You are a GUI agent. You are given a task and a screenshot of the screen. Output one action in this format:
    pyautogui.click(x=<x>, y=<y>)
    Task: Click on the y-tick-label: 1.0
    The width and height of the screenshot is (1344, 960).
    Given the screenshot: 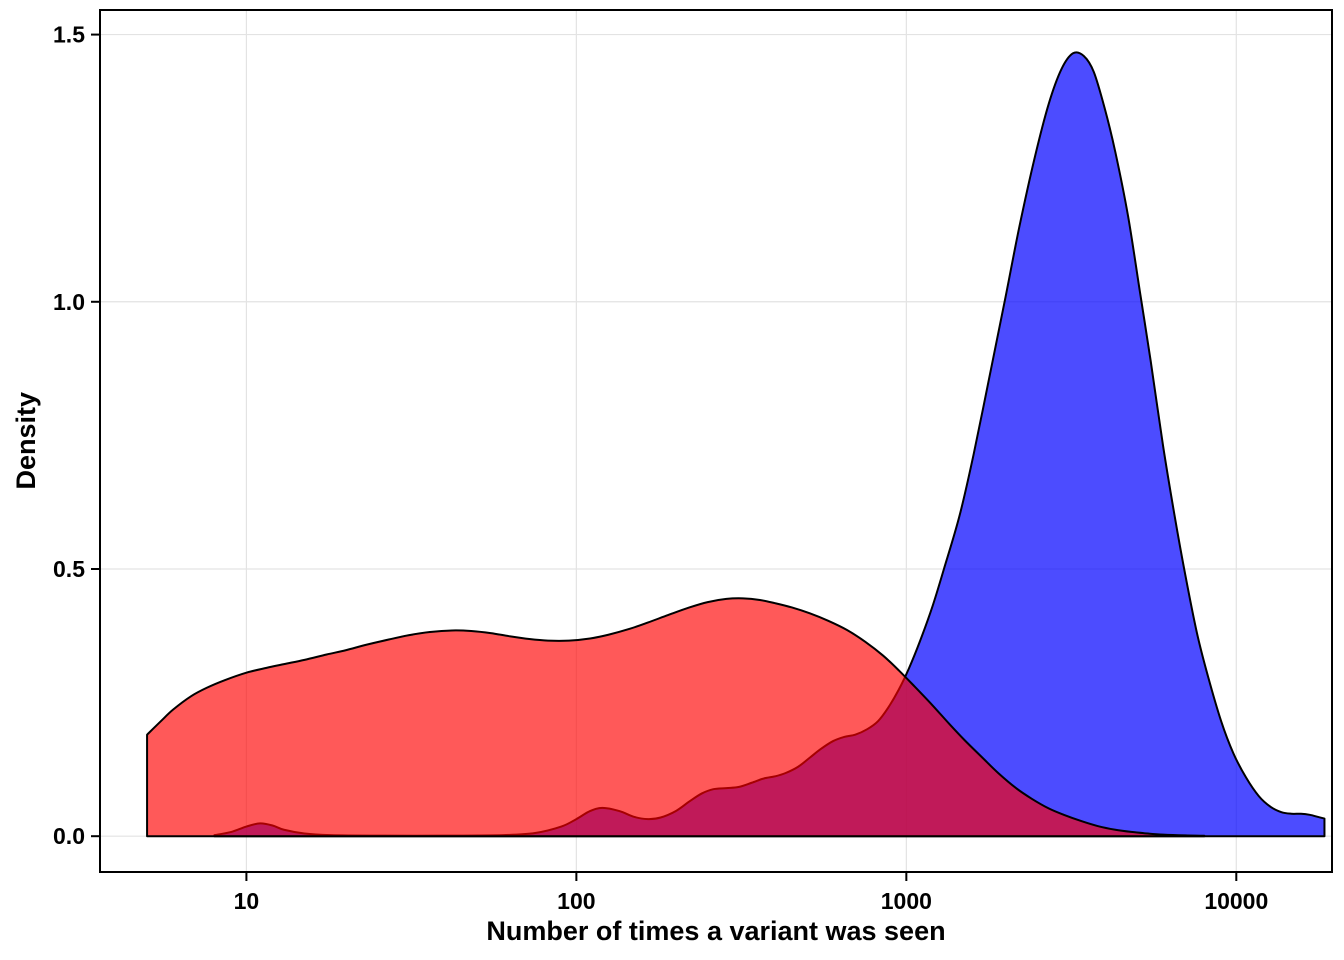 What is the action you would take?
    pyautogui.click(x=69, y=302)
    